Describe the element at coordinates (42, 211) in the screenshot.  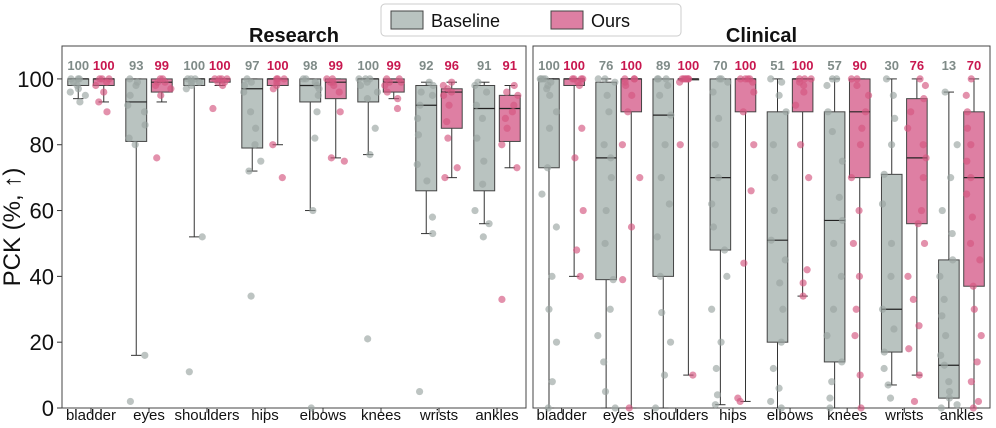
I see `y-tick-label-3: 60` at that location.